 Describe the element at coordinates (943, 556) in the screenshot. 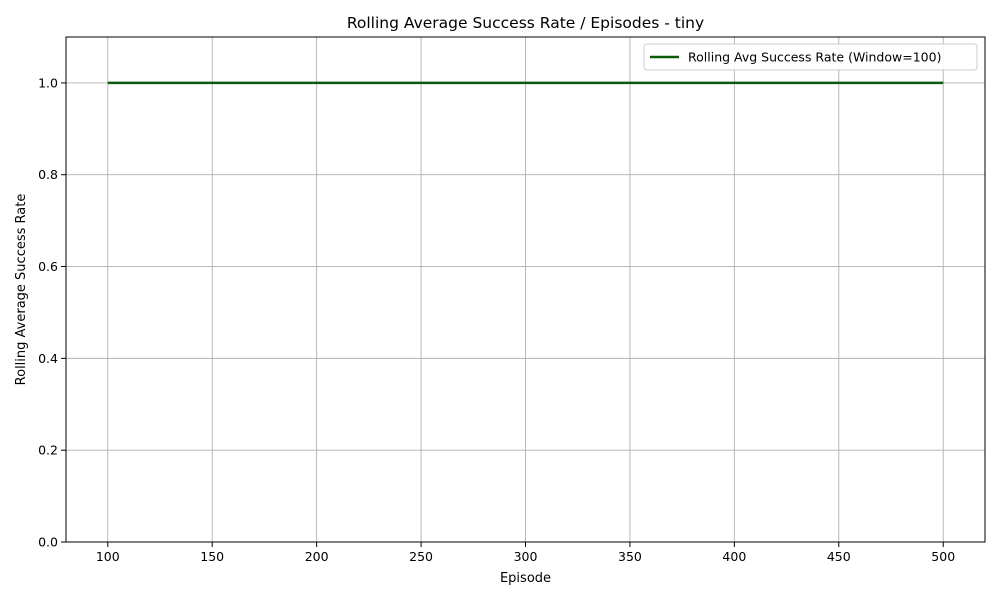

I see `x-tick-label: 500` at that location.